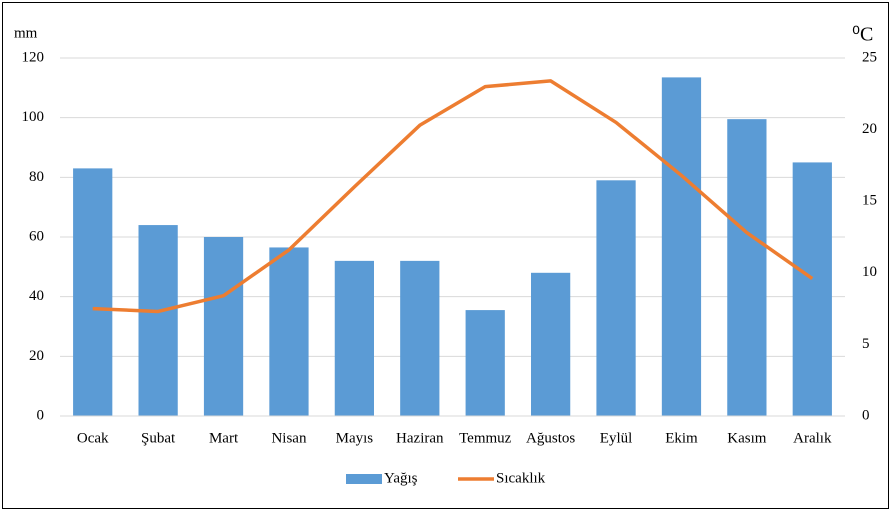 The width and height of the screenshot is (891, 511). What do you see at coordinates (288, 438) in the screenshot?
I see `x-tick-label: Nisan` at bounding box center [288, 438].